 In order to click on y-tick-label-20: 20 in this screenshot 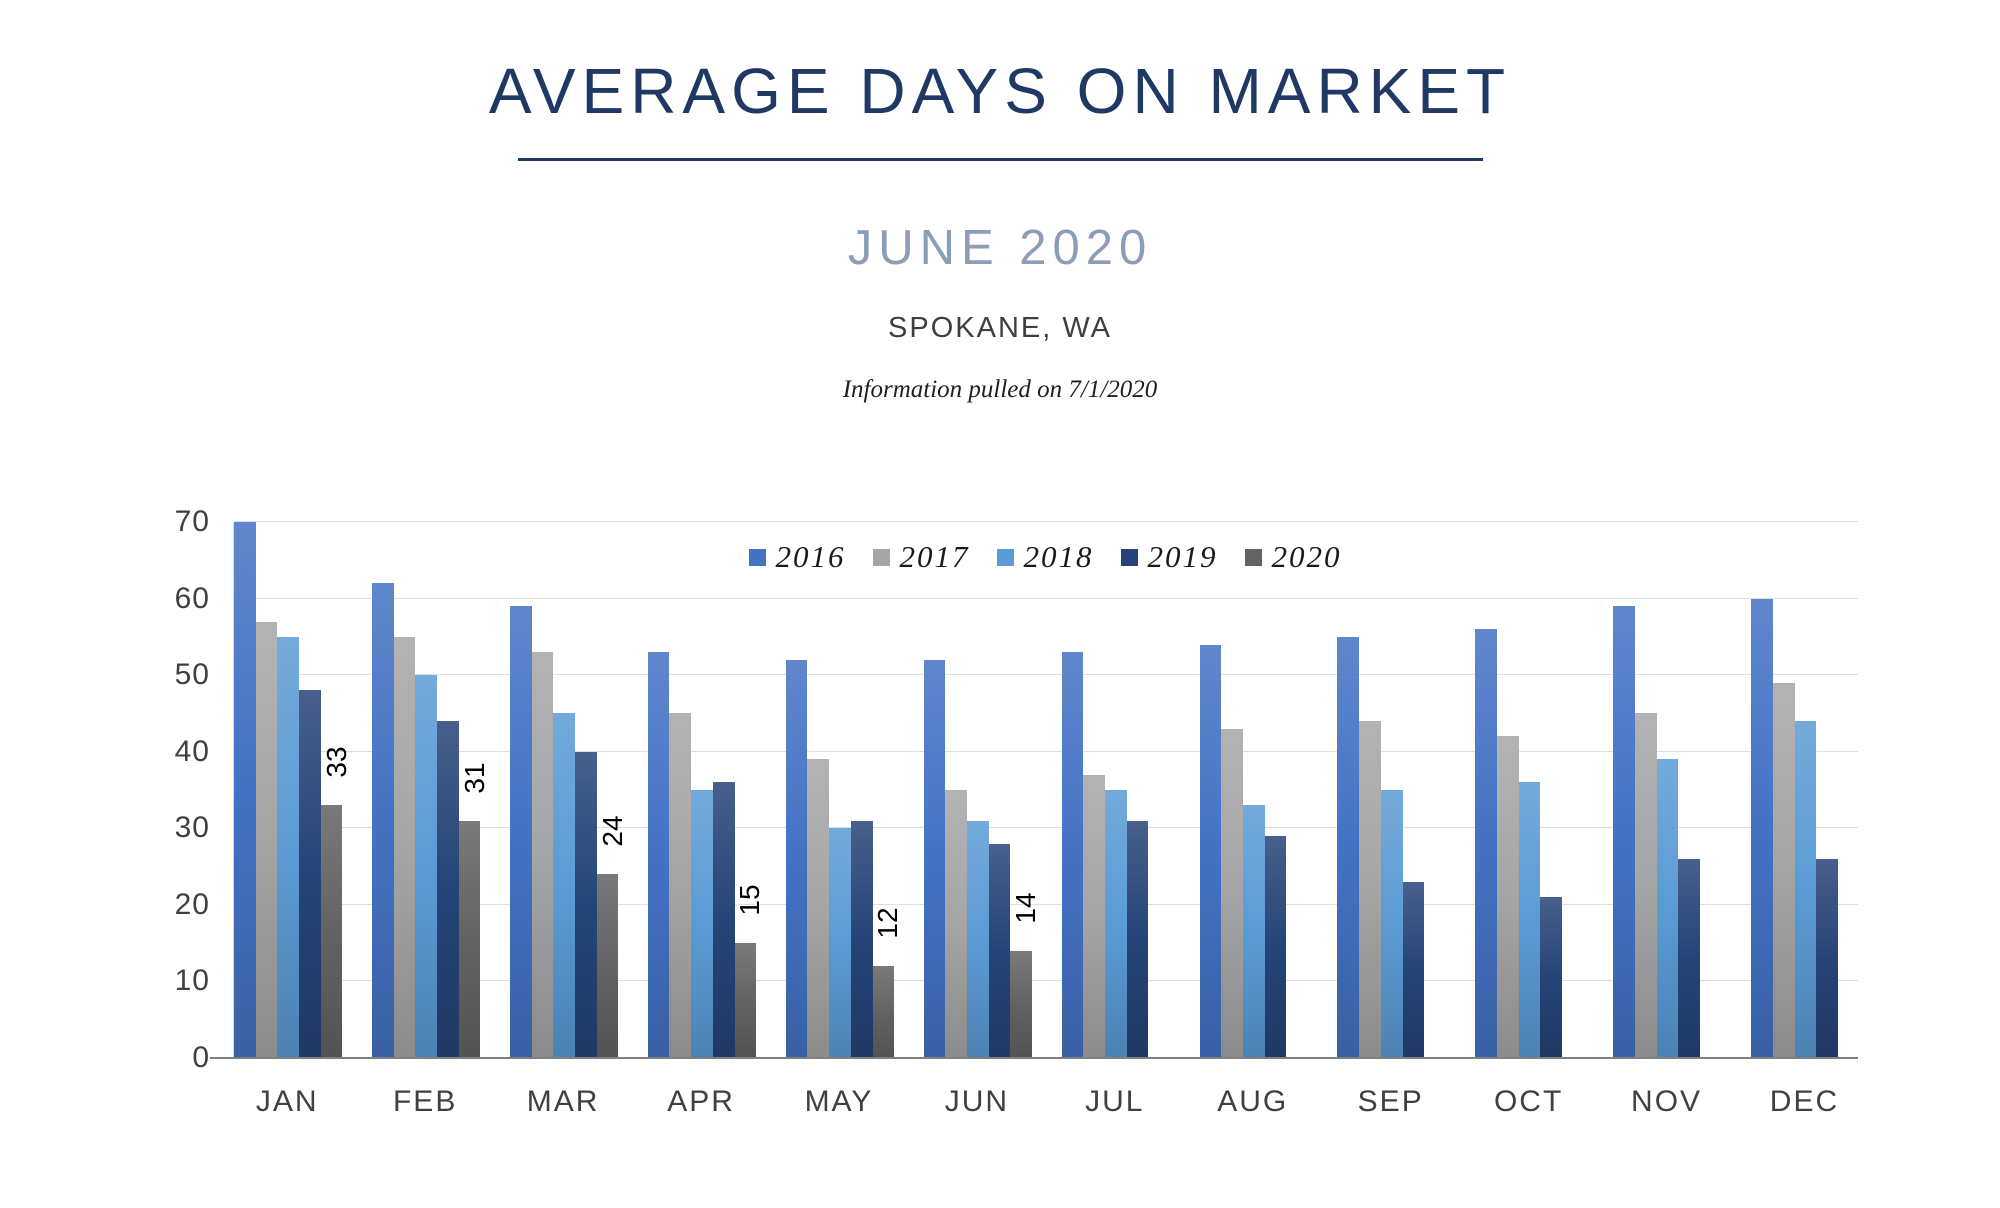, I will do `click(192, 904)`.